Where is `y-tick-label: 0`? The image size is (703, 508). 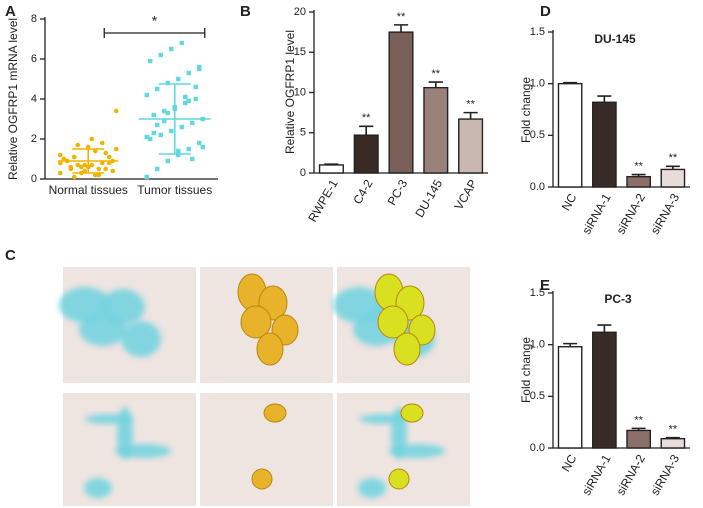
y-tick-label: 0 is located at coordinates (34, 179).